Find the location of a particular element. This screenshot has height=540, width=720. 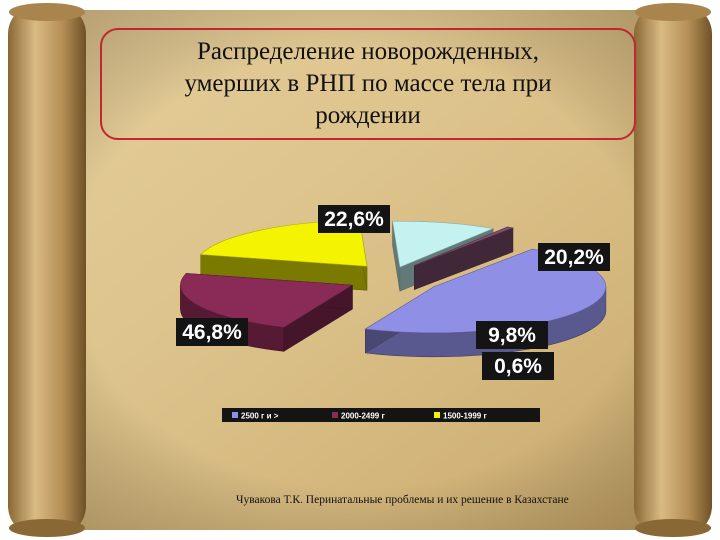

legend-entry-0: 2500 г и > is located at coordinates (255, 416).